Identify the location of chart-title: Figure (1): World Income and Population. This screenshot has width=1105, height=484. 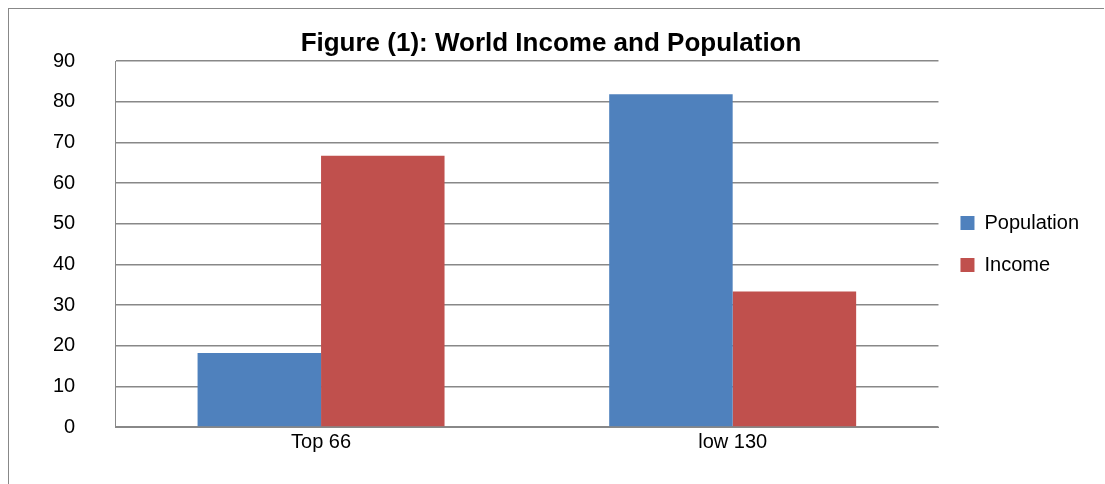
(551, 41).